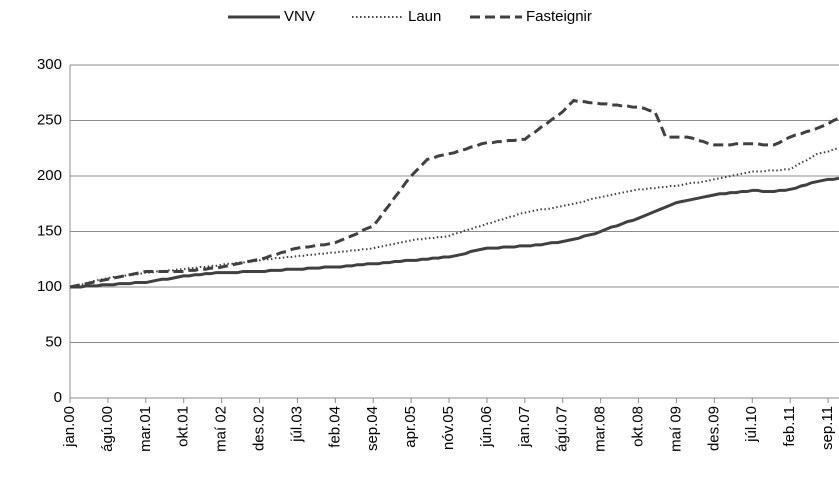 The height and width of the screenshot is (489, 839). I want to click on x-tick-label: mar.01, so click(145, 429).